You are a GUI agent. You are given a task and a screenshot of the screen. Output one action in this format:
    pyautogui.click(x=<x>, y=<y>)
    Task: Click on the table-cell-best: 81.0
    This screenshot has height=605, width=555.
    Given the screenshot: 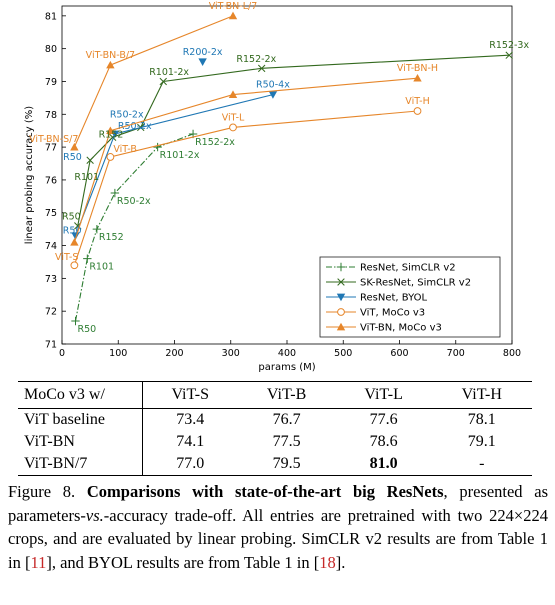 What is the action you would take?
    pyautogui.click(x=383, y=464)
    